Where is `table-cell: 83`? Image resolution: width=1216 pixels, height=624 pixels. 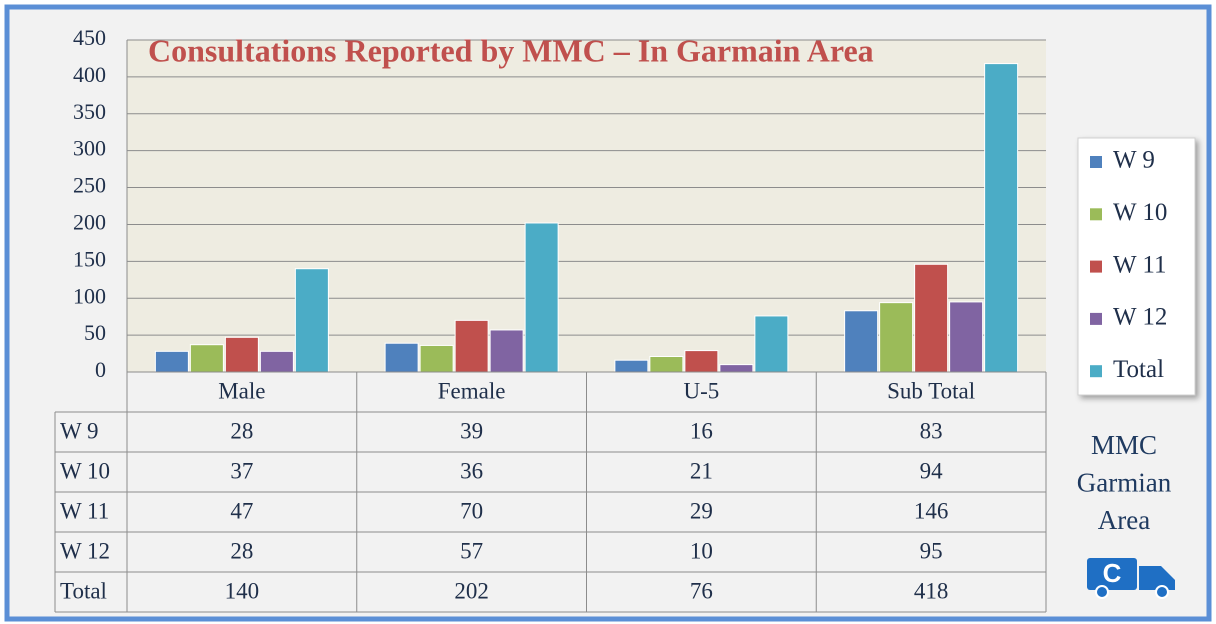 table-cell: 83 is located at coordinates (931, 430).